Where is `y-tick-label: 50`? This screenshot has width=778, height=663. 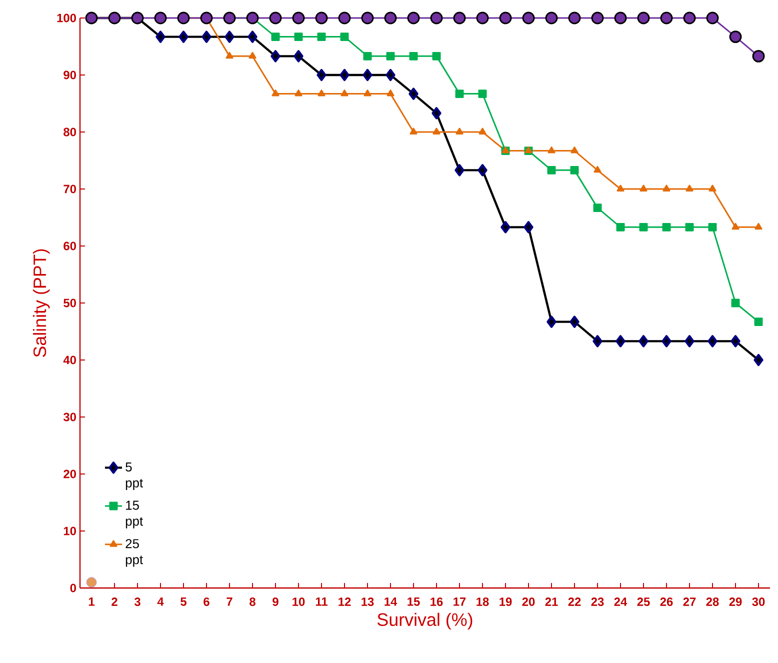 y-tick-label: 50 is located at coordinates (70, 303).